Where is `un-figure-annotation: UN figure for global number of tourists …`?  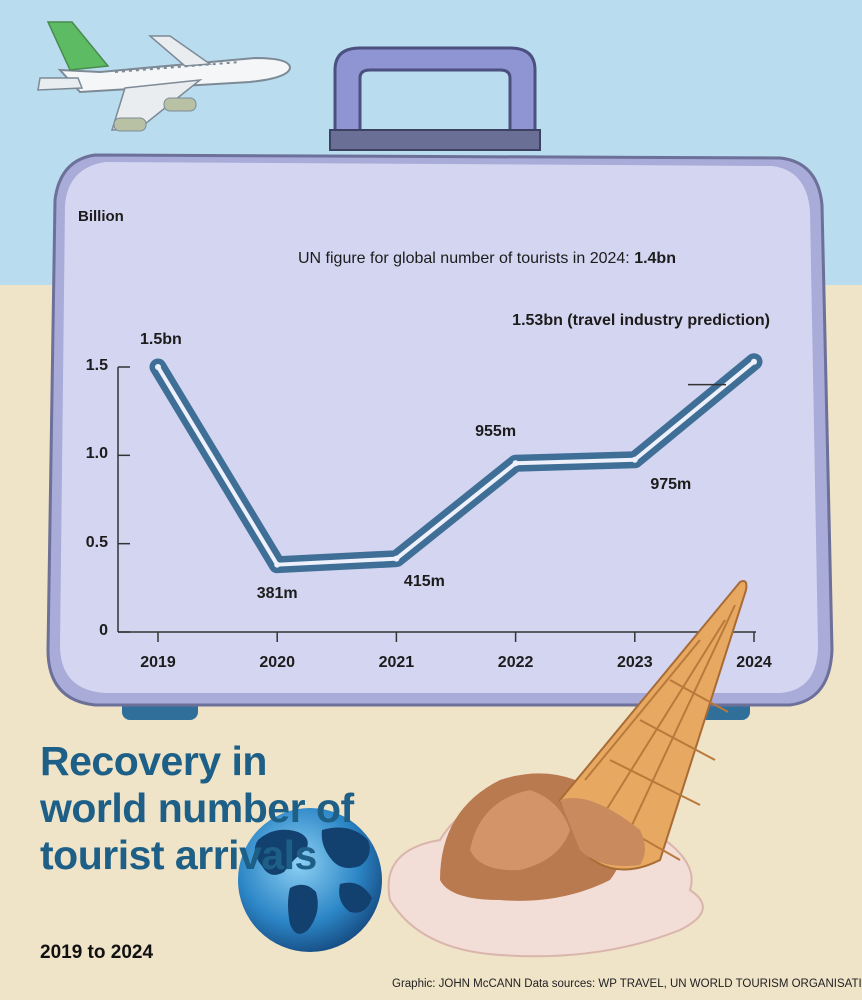
un-figure-annotation: UN figure for global number of tourists … is located at coordinates (487, 259).